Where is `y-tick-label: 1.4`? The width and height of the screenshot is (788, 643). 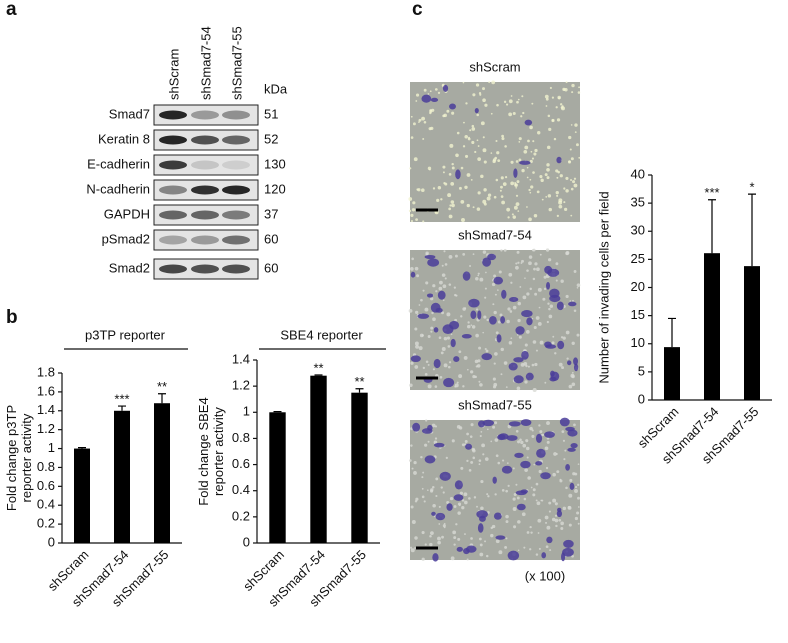
y-tick-label: 1.4 is located at coordinates (241, 358).